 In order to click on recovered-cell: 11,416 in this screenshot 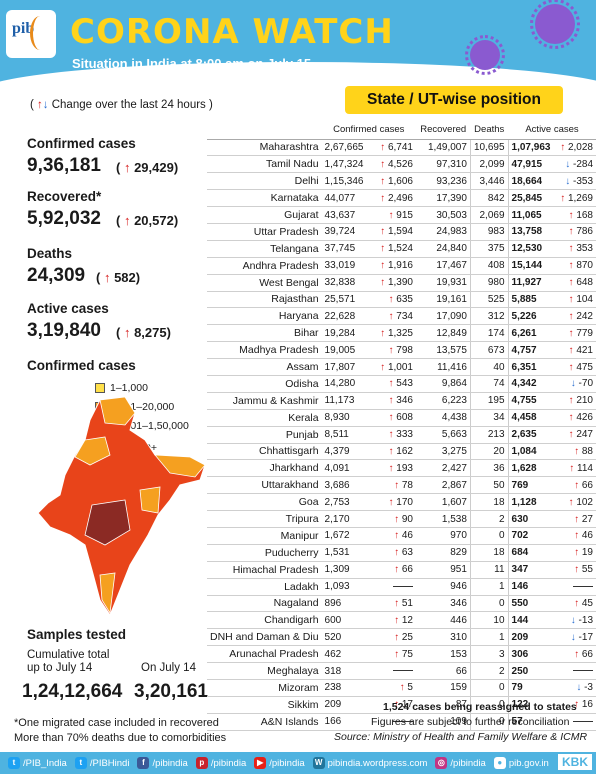, I will do `click(443, 367)`.